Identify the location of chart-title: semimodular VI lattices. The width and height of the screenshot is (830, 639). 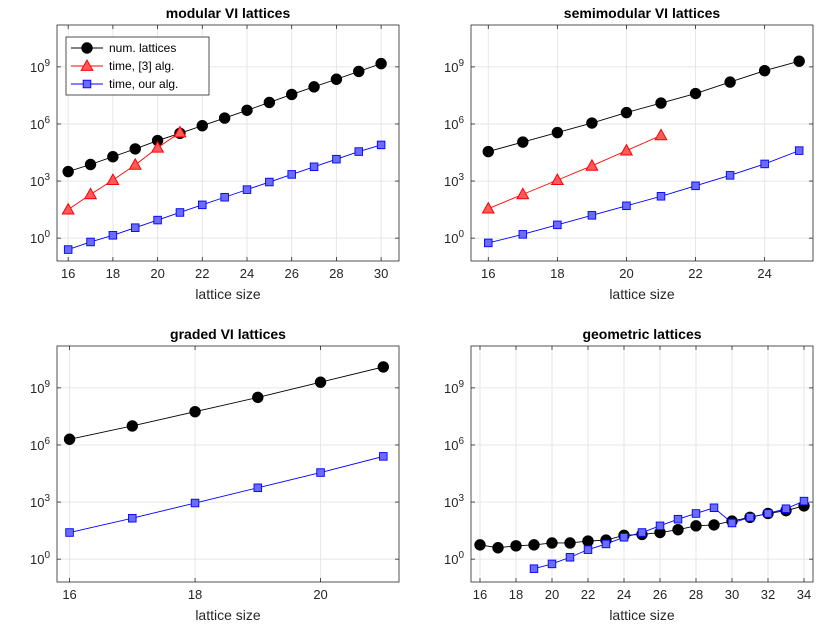
(642, 13).